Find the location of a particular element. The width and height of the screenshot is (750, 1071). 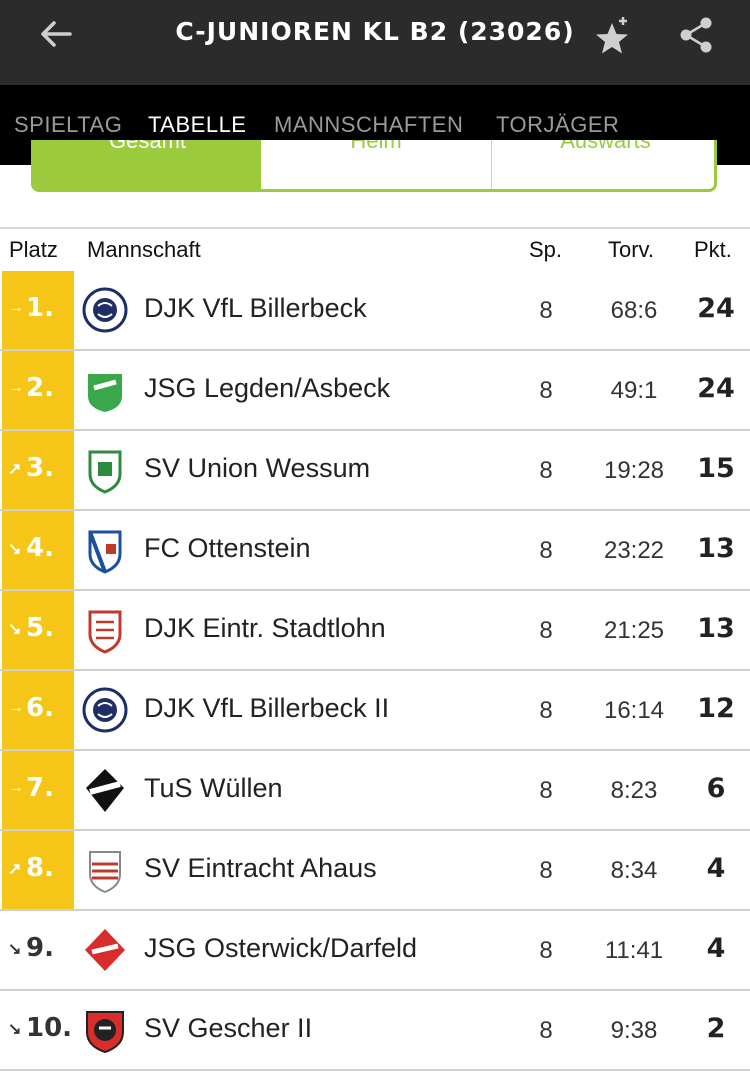

rank: 6. is located at coordinates (40, 708).